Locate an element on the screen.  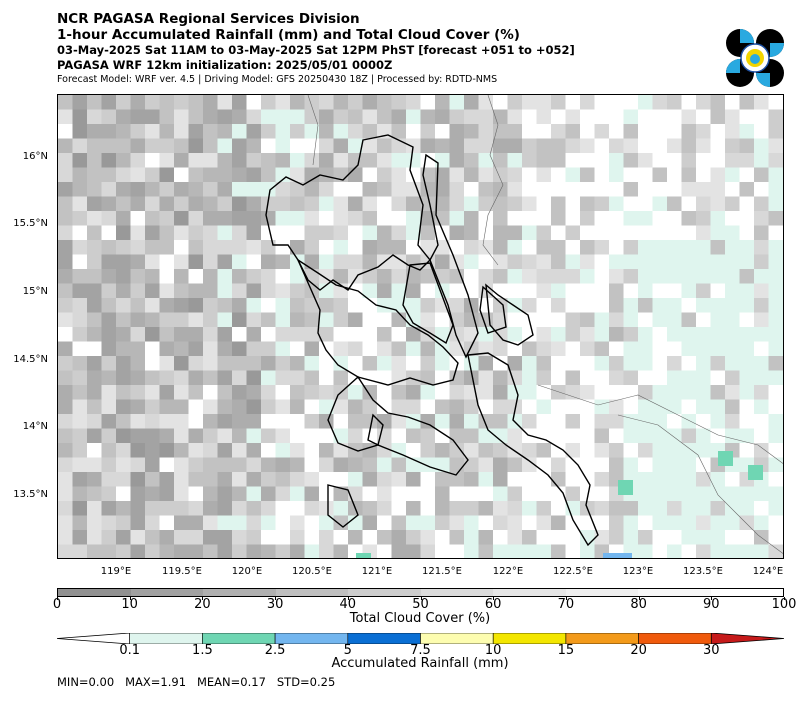
neighbour-coast-path is located at coordinates (313, 130).